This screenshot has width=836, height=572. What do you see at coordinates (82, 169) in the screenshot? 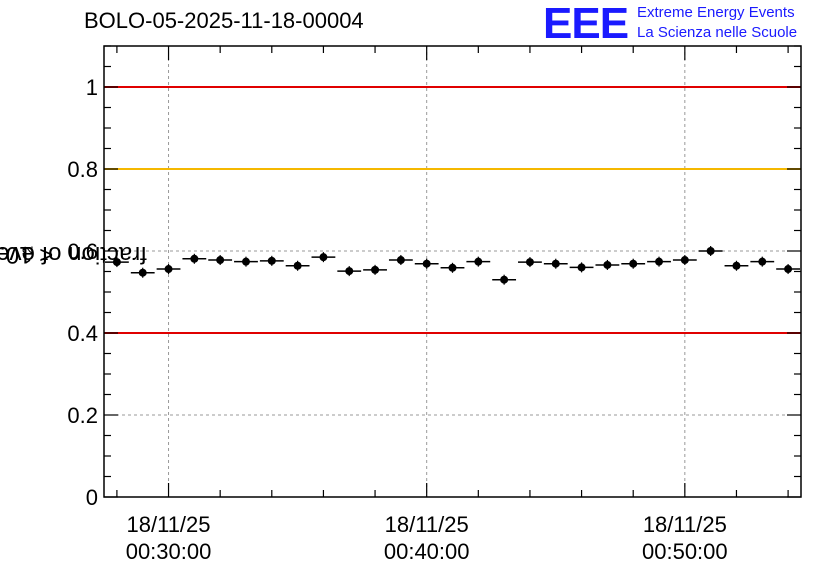
I see `y-tick-label: 0.8` at bounding box center [82, 169].